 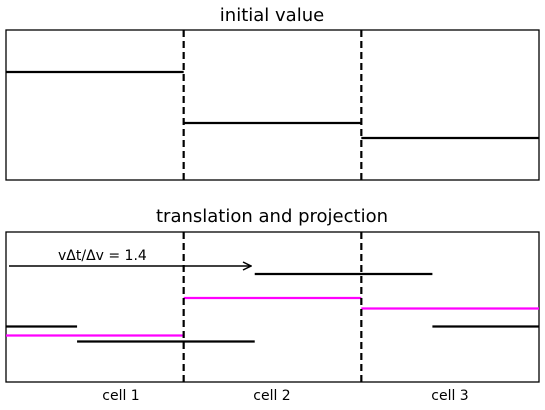 What do you see at coordinates (120, 396) in the screenshot?
I see `cell-label-1: cell 1` at bounding box center [120, 396].